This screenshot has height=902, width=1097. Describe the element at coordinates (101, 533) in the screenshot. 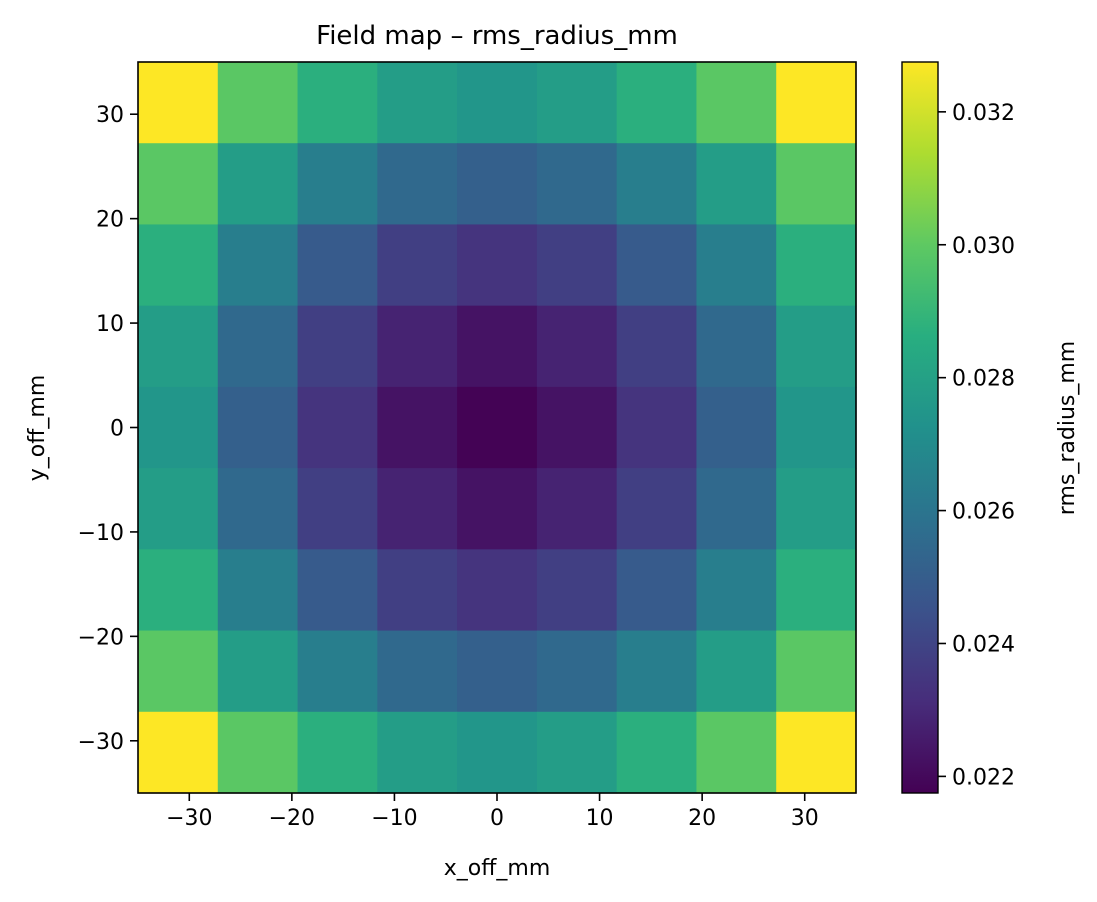

I see `y-tick-label: −10` at that location.